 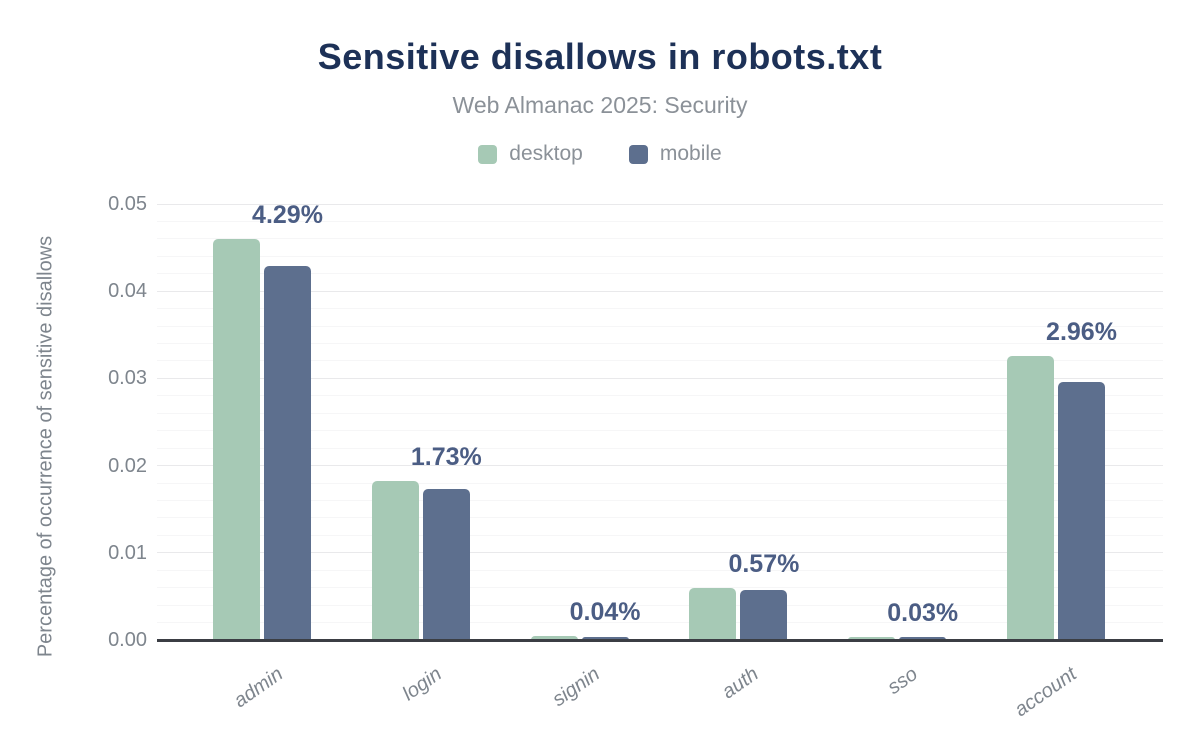 I want to click on legend-label-desktop: desktop, so click(x=546, y=153).